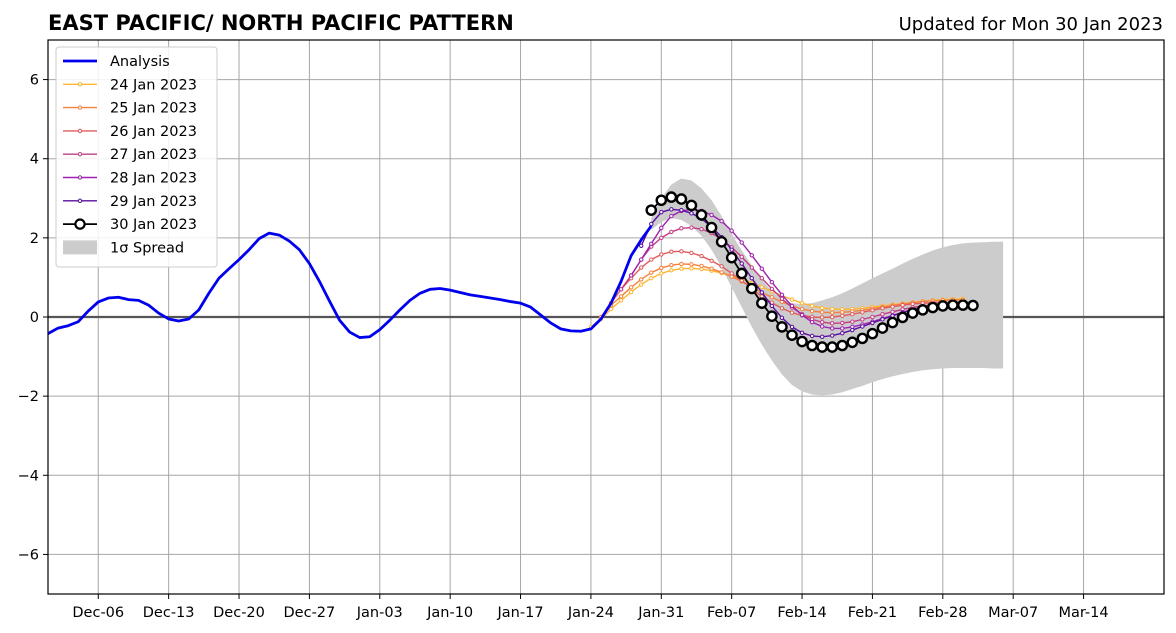 This screenshot has width=1176, height=633. Describe the element at coordinates (1031, 24) in the screenshot. I see `chart-subtitle: Updated for Mon 30 Jan 2023` at that location.